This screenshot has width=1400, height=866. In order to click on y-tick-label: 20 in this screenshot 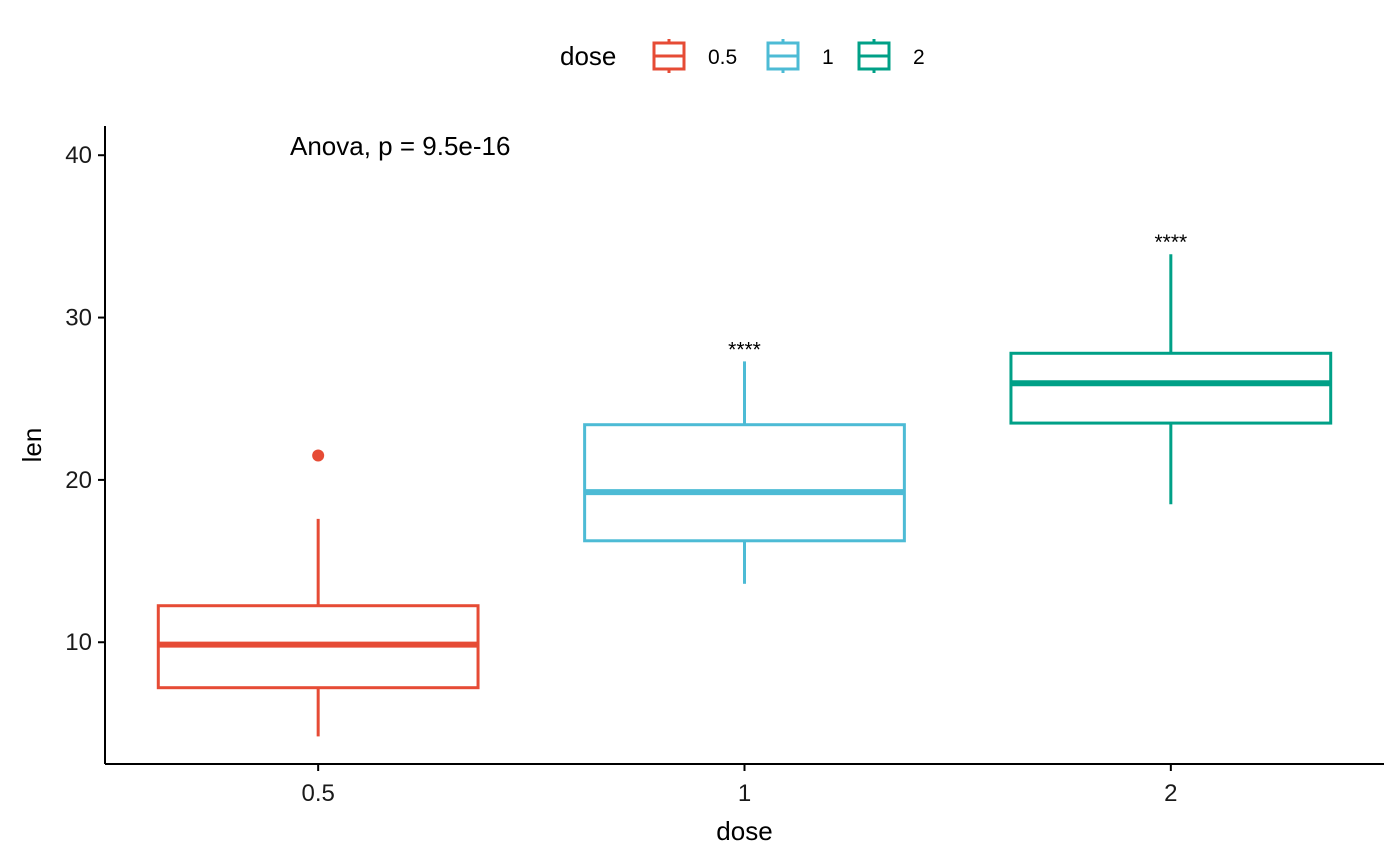, I will do `click(78, 480)`.